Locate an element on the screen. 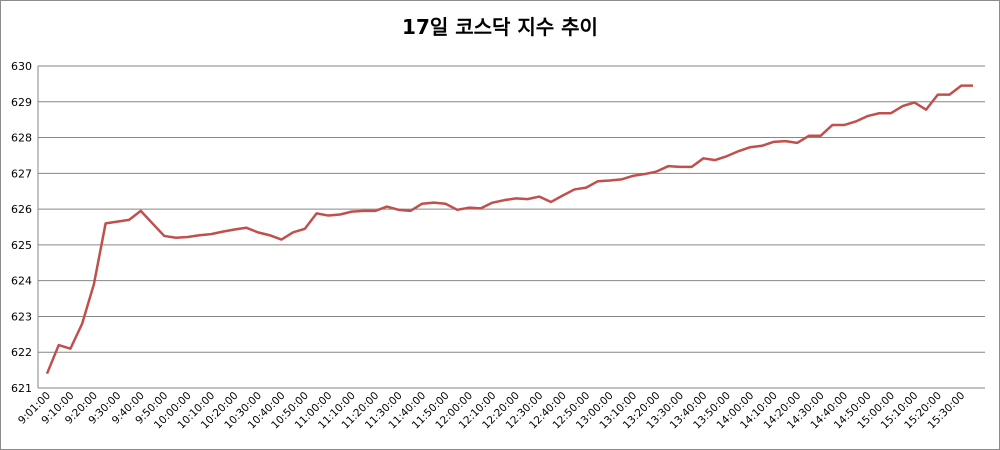 This screenshot has width=1000, height=450. y-tick-label: 630 is located at coordinates (21, 66).